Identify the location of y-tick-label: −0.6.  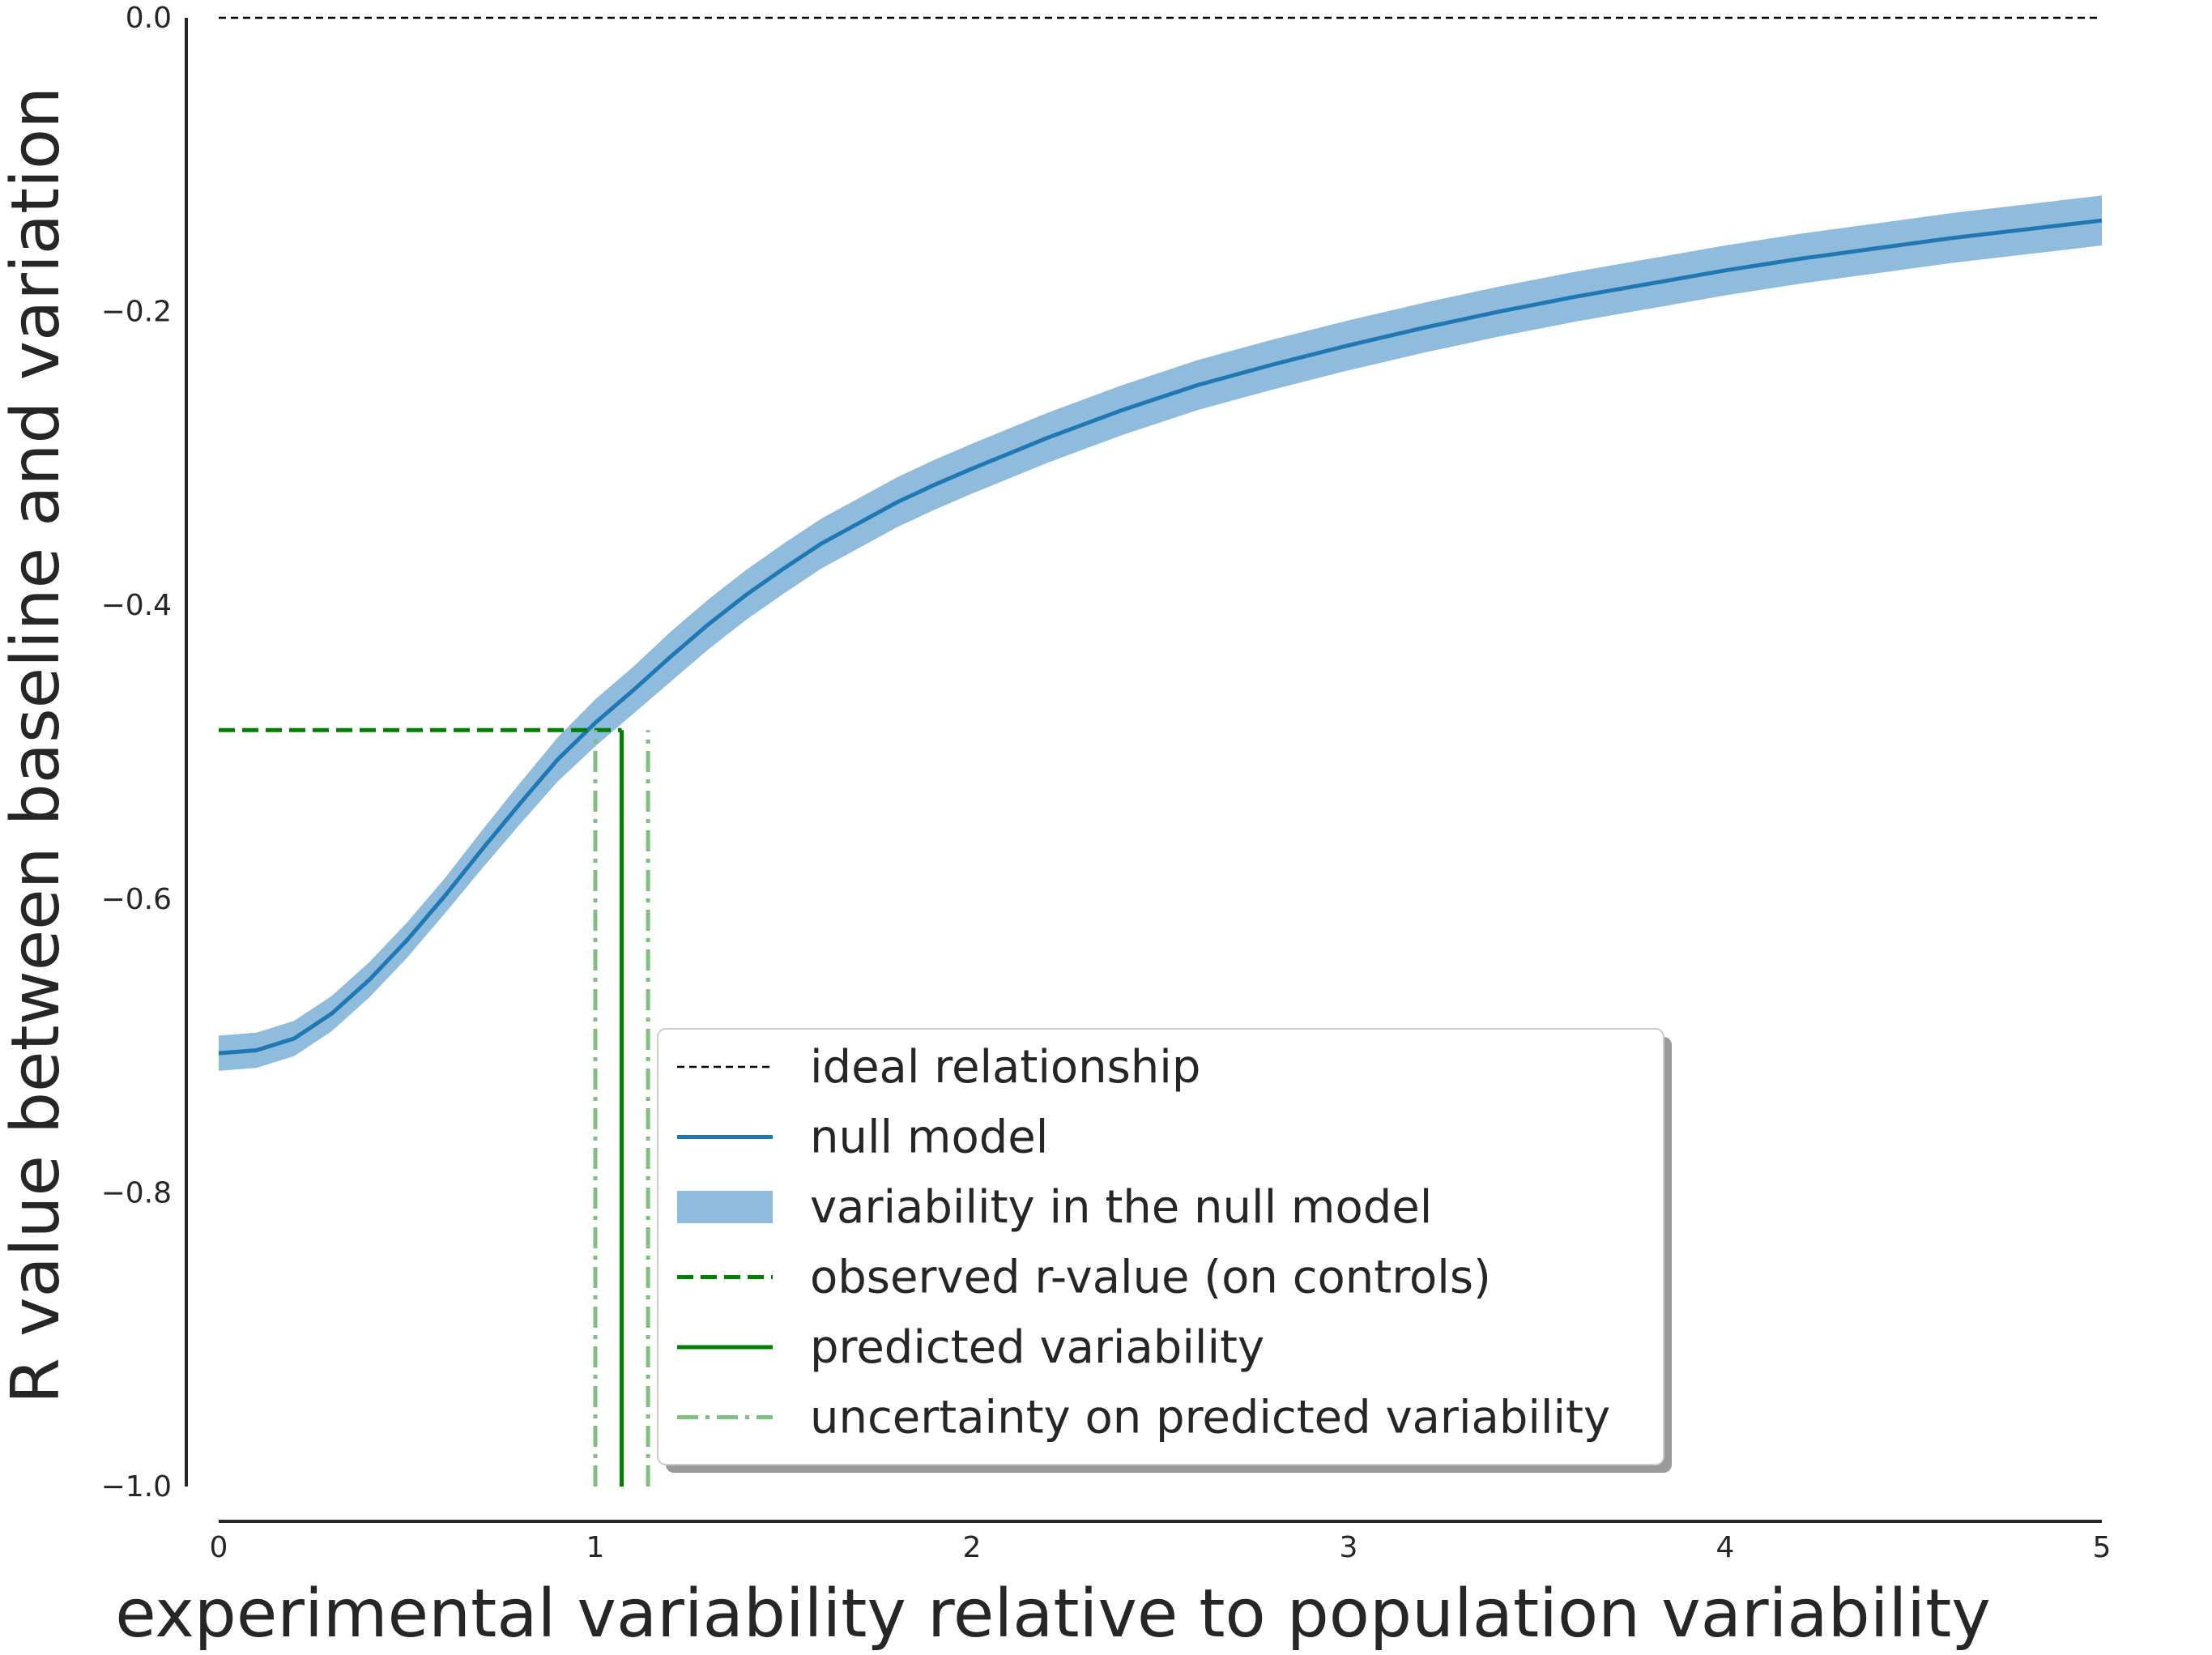
(136, 899).